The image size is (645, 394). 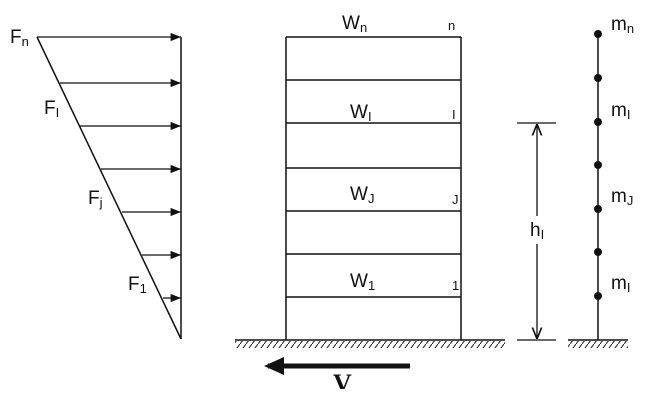 I want to click on load-label-n: Fn, so click(x=19, y=38).